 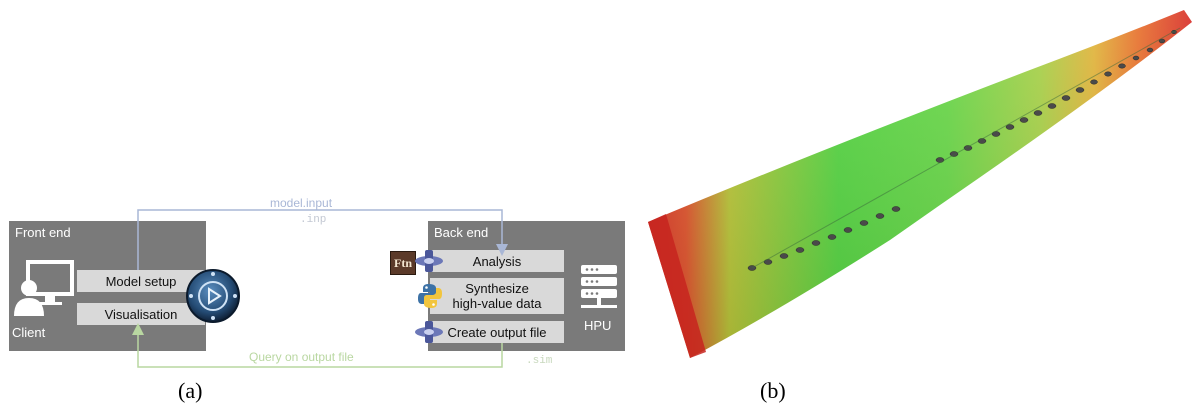 What do you see at coordinates (497, 303) in the screenshot?
I see `synthesize-line-2: high-value data` at bounding box center [497, 303].